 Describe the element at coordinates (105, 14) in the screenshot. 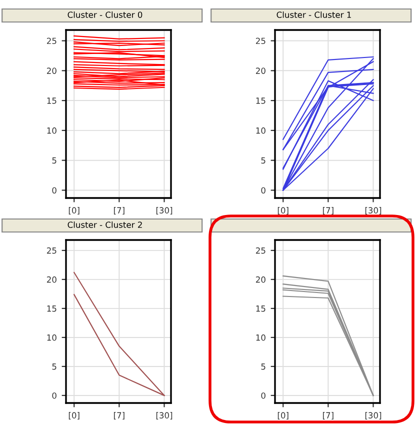

I see `chart-title: Cluster - Cluster 0` at that location.